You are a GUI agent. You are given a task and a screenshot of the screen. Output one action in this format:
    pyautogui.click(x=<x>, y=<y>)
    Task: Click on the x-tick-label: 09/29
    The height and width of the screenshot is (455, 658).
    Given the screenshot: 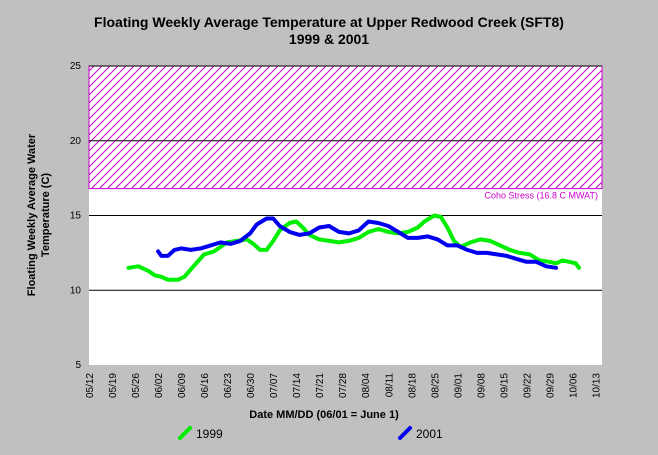 What is the action you would take?
    pyautogui.click(x=550, y=385)
    